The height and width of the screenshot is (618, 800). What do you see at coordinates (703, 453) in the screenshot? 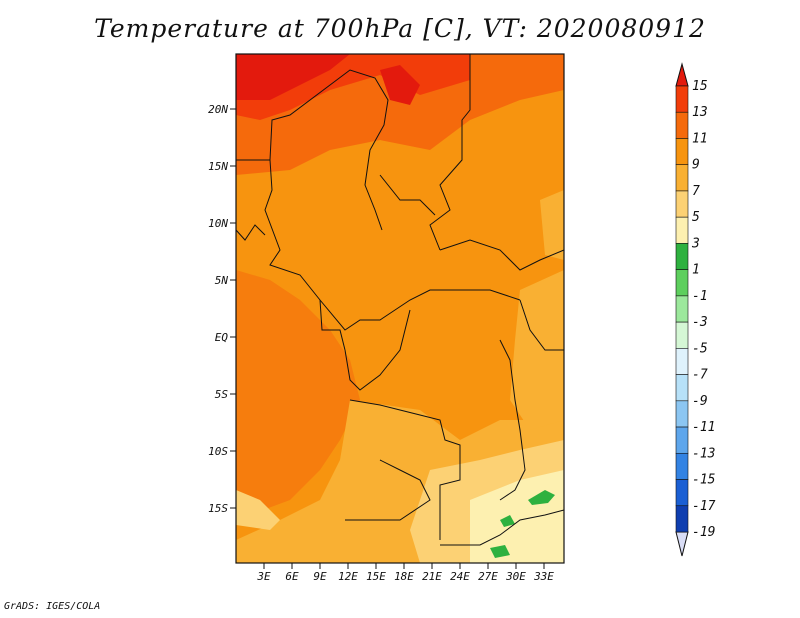
I see `colorbar-label: -13` at bounding box center [703, 453].